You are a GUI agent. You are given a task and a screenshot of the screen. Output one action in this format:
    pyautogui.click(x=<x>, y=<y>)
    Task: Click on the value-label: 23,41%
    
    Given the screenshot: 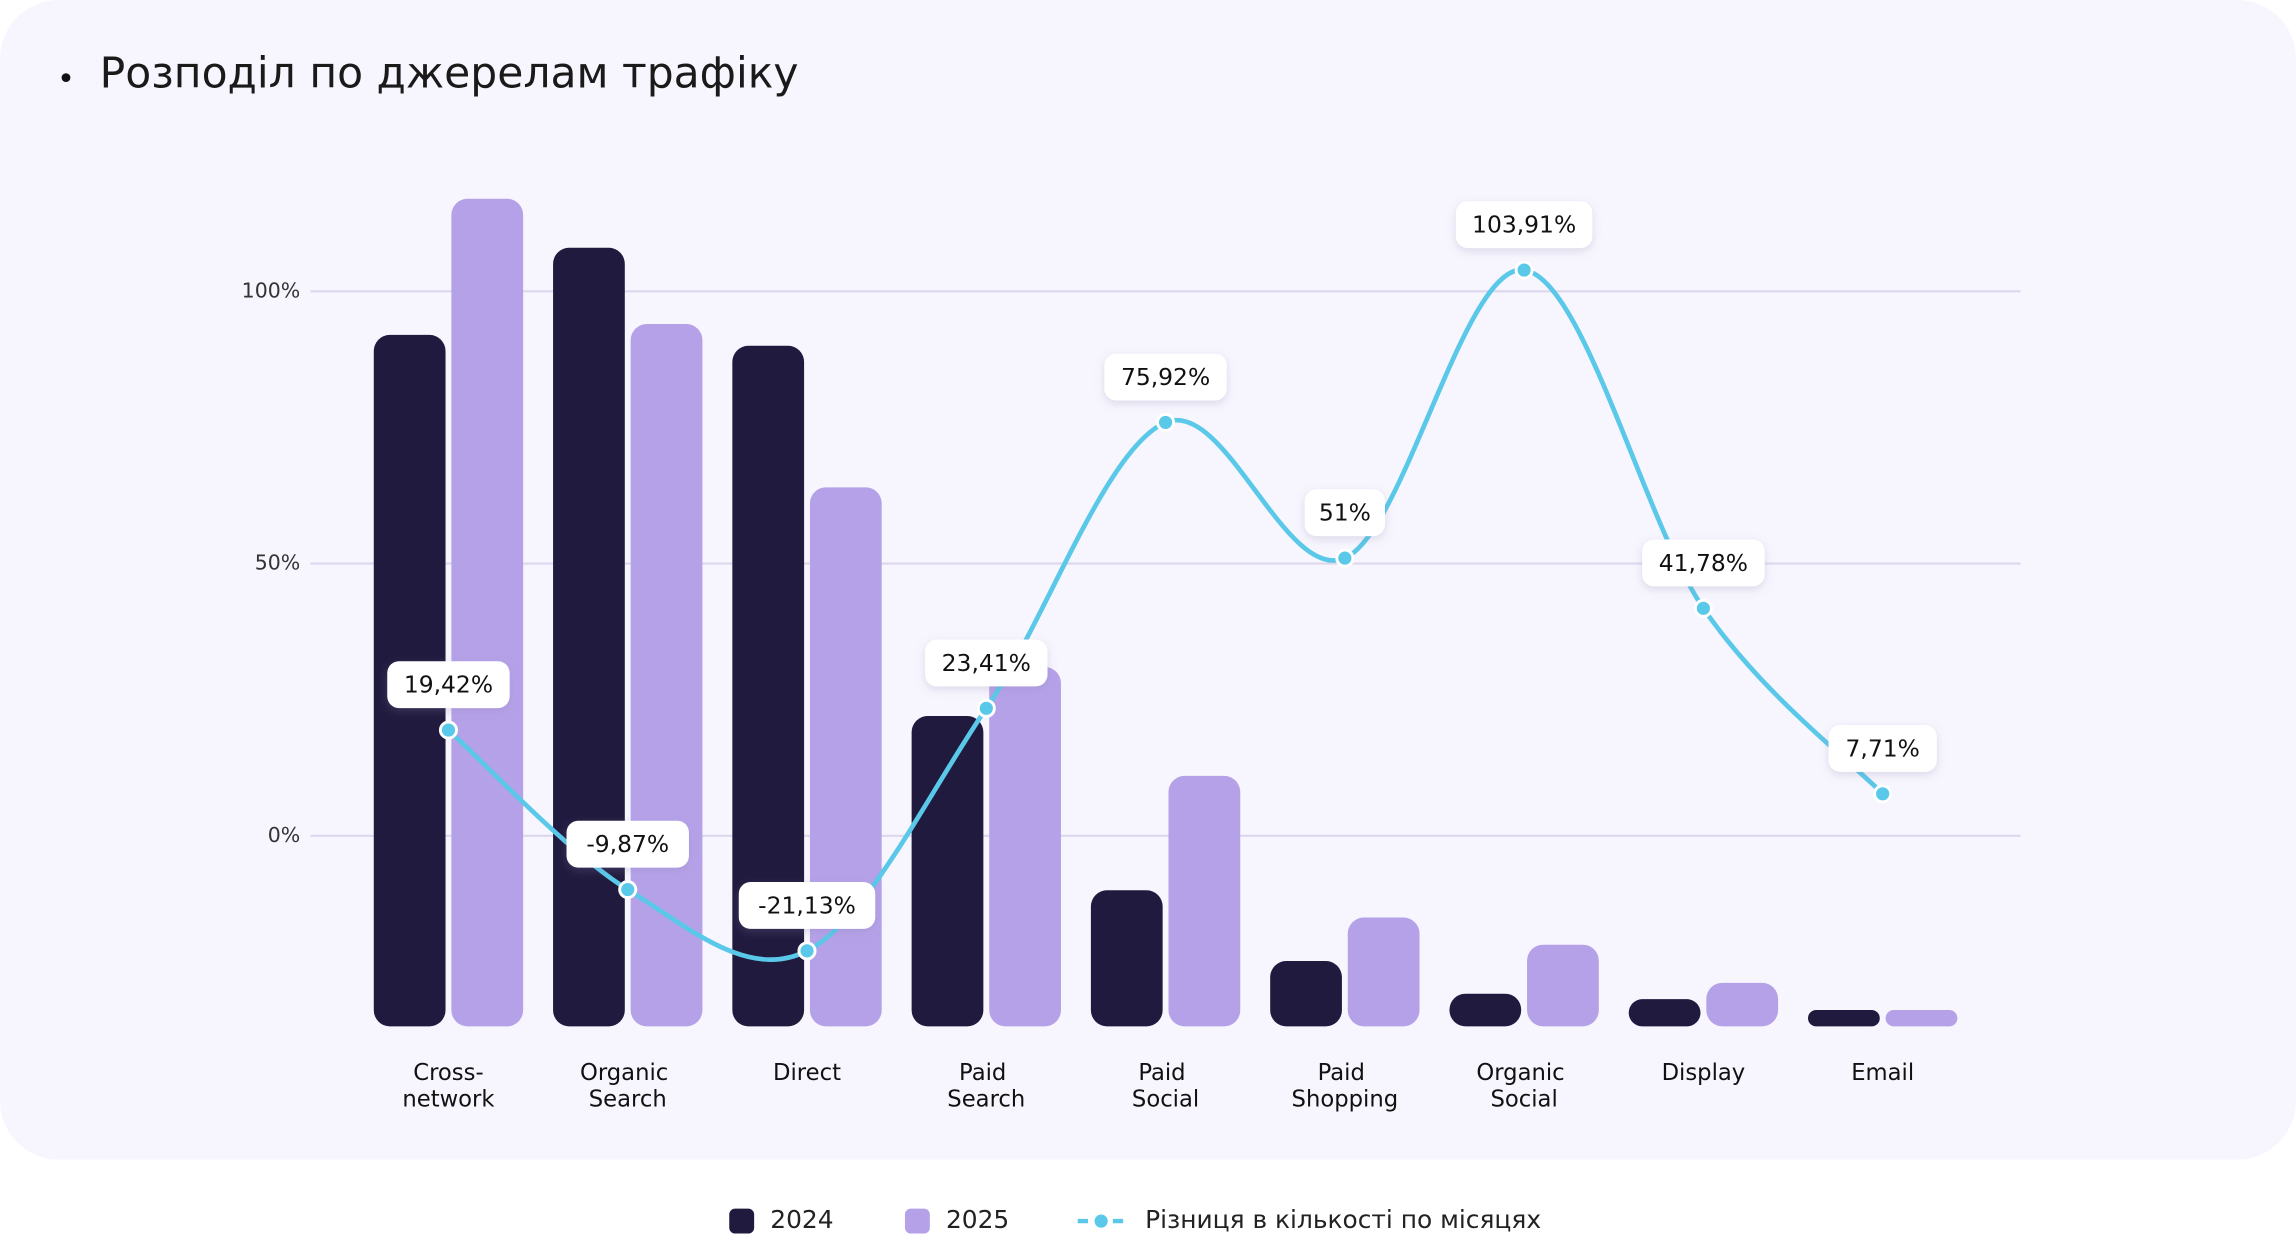 What is the action you would take?
    pyautogui.click(x=986, y=663)
    